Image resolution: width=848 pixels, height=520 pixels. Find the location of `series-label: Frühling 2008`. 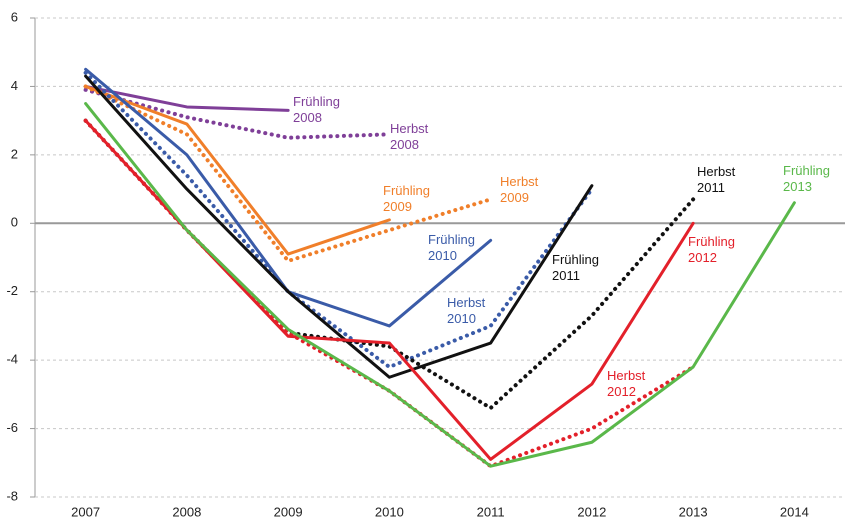

series-label: Frühling 2008 is located at coordinates (316, 109).